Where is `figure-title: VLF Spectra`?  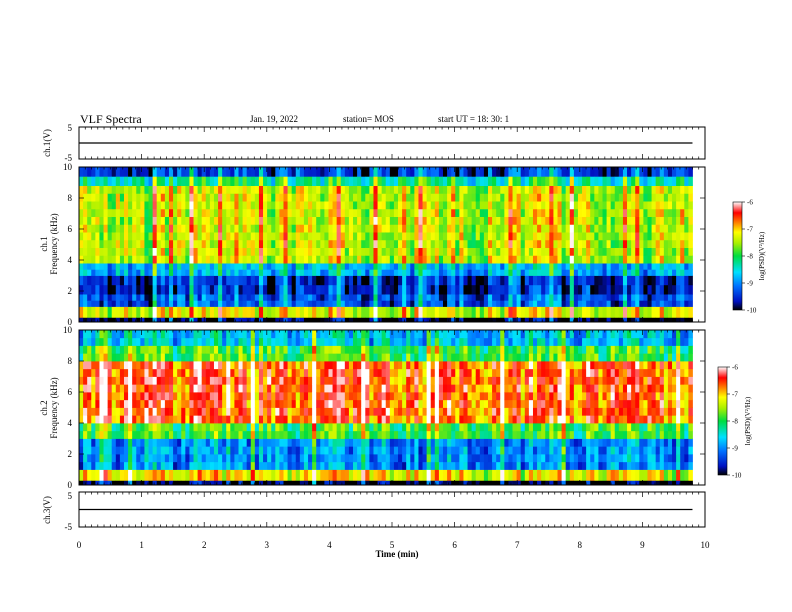 figure-title: VLF Spectra is located at coordinates (111, 119).